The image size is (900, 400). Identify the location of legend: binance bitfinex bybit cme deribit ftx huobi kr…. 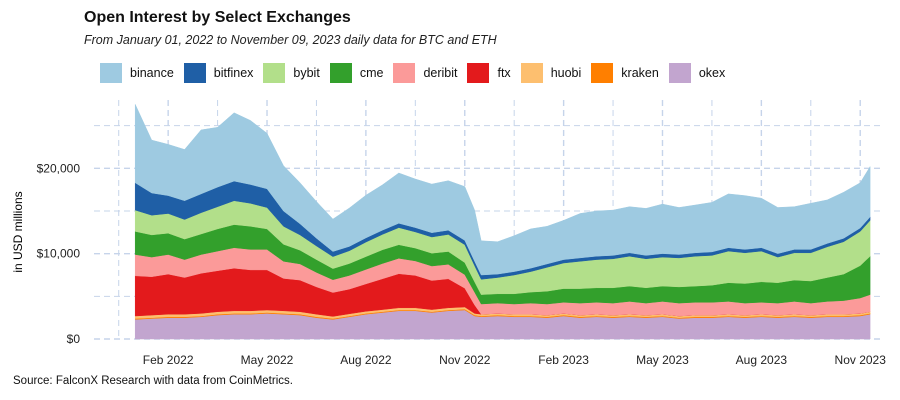
(417, 73).